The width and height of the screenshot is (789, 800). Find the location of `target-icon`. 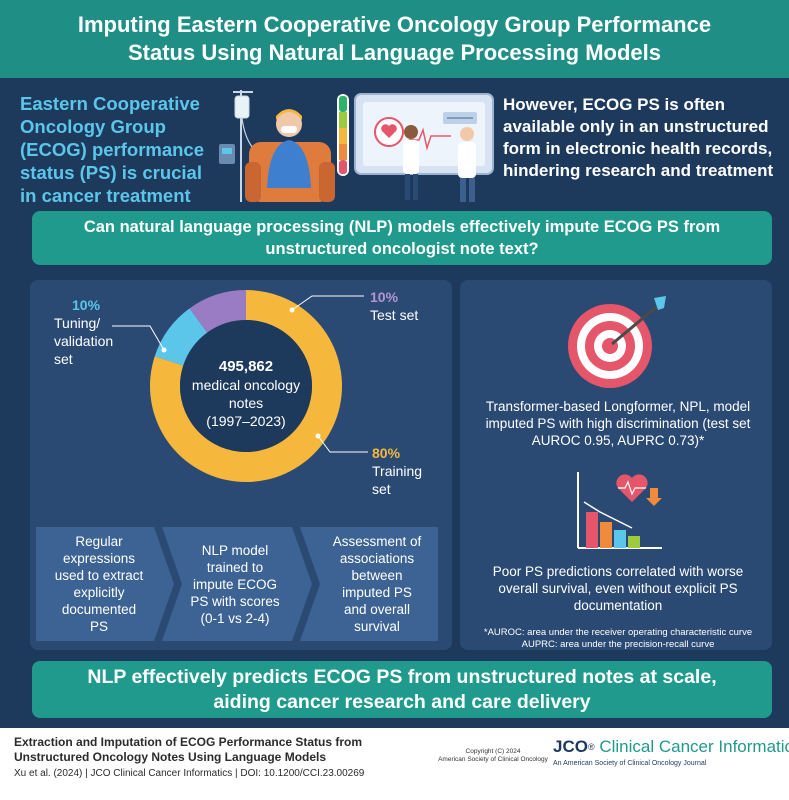

target-icon is located at coordinates (617, 342).